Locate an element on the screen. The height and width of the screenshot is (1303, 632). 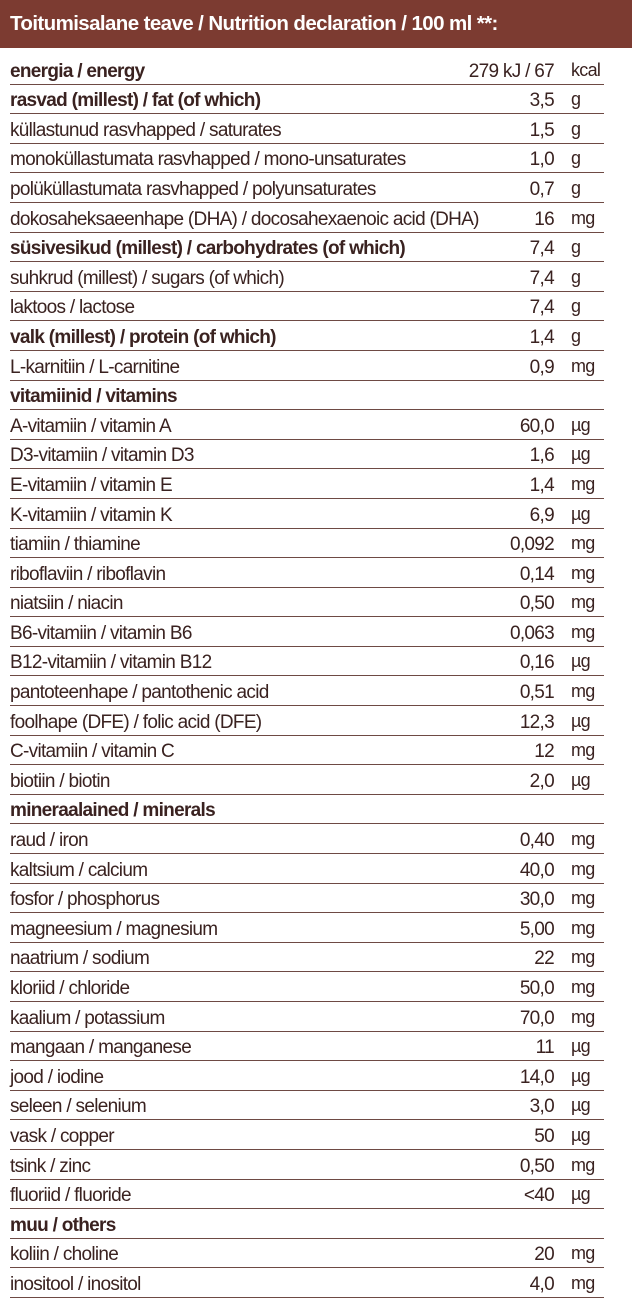
nutrient-name: biotiin / biotin is located at coordinates (60, 781).